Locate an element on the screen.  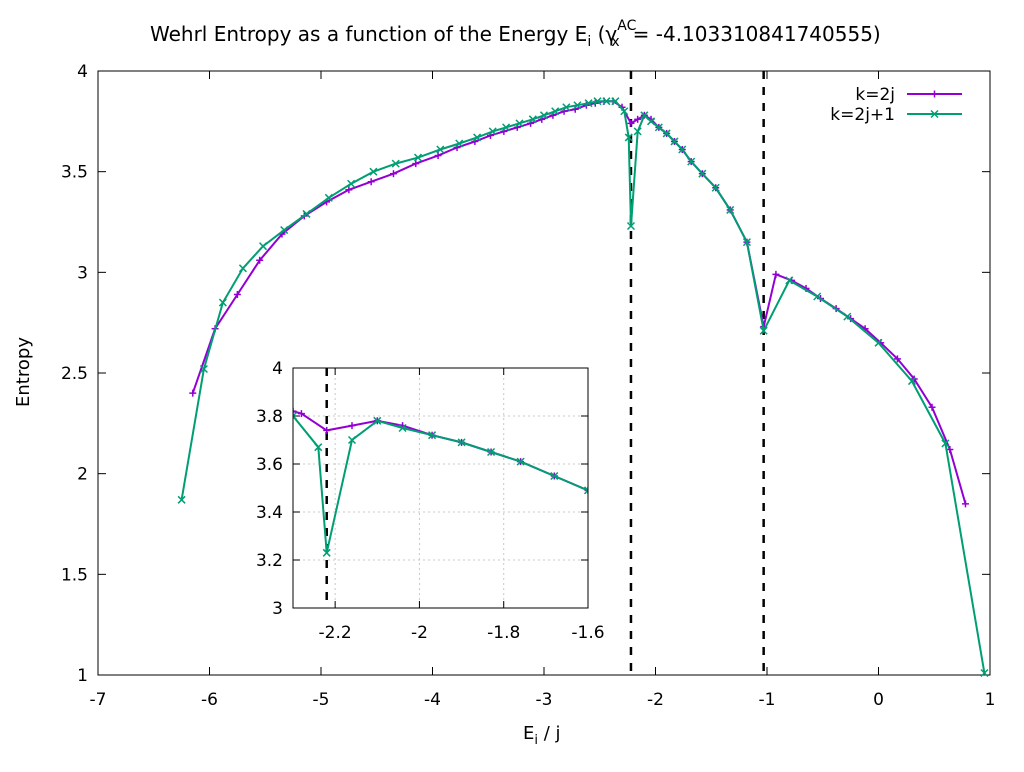
chart-title-sub-i: i is located at coordinates (589, 42).